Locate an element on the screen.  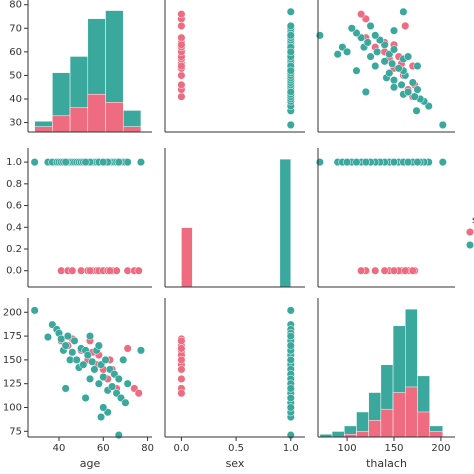
x-axis-label: sex is located at coordinates (235, 463).